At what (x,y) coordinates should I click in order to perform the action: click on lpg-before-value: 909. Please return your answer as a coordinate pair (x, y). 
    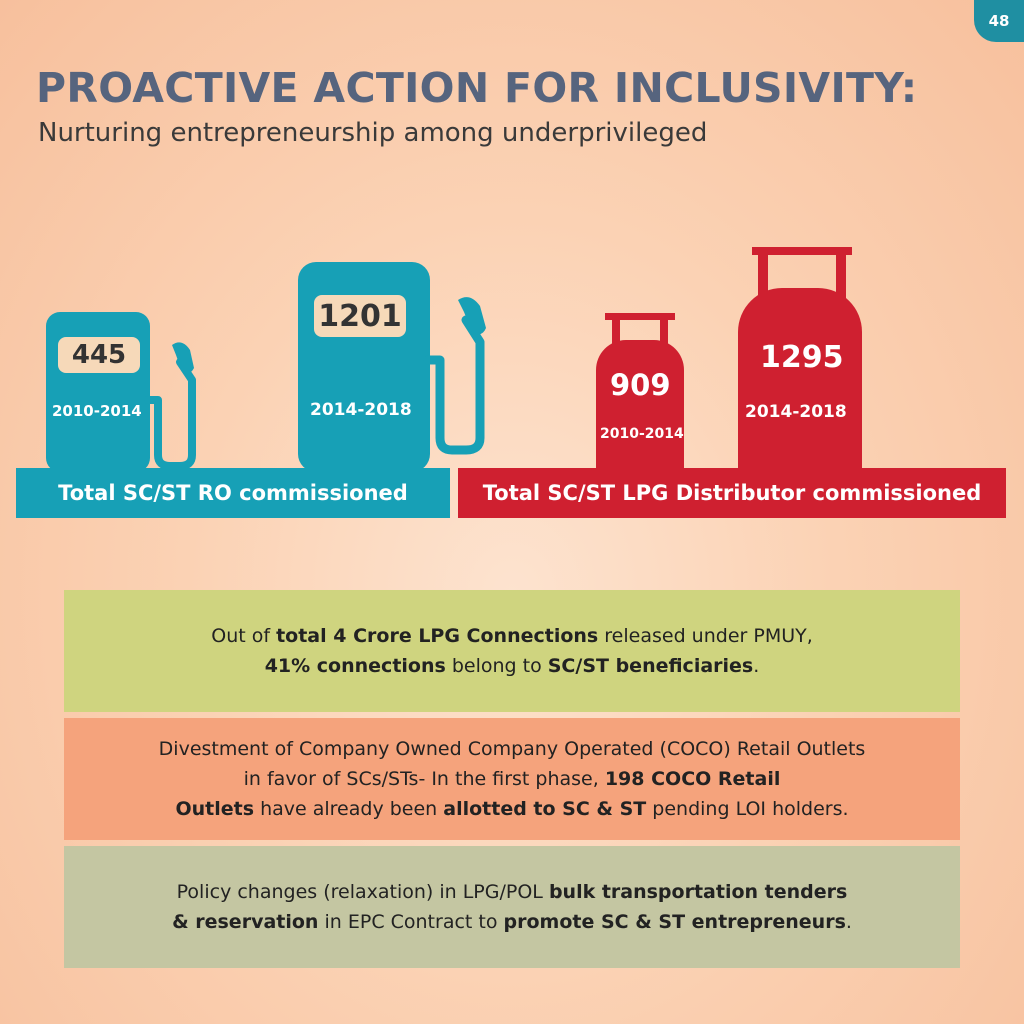
    Looking at the image, I should click on (640, 385).